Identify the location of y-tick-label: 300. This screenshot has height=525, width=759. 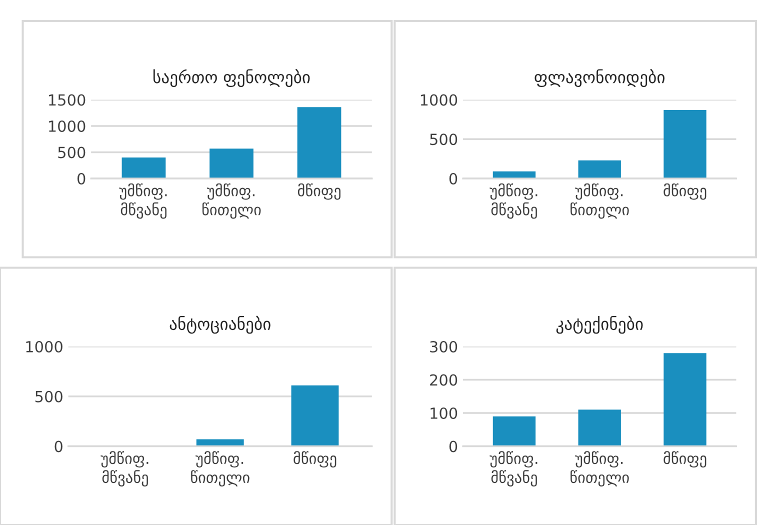
(444, 346).